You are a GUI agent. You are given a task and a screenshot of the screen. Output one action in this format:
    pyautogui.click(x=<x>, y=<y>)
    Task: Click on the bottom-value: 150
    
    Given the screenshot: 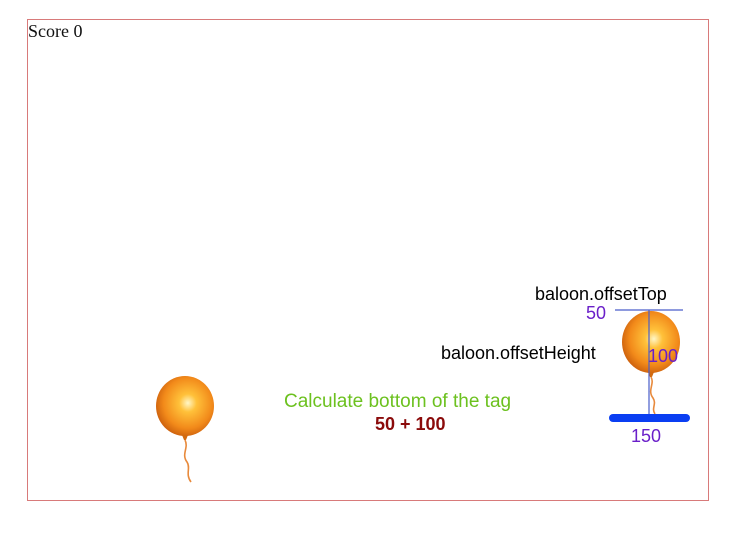 What is the action you would take?
    pyautogui.click(x=646, y=436)
    